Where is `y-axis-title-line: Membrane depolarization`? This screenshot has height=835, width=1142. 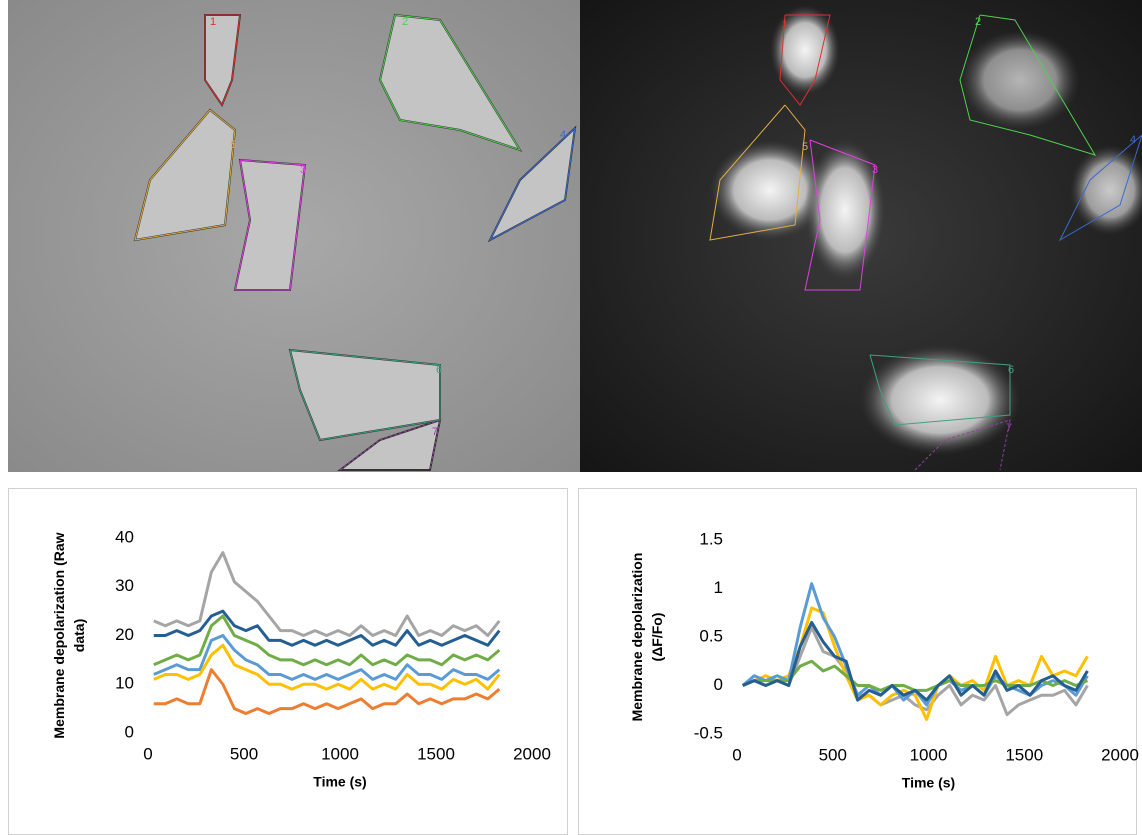
y-axis-title-line: Membrane depolarization is located at coordinates (637, 637).